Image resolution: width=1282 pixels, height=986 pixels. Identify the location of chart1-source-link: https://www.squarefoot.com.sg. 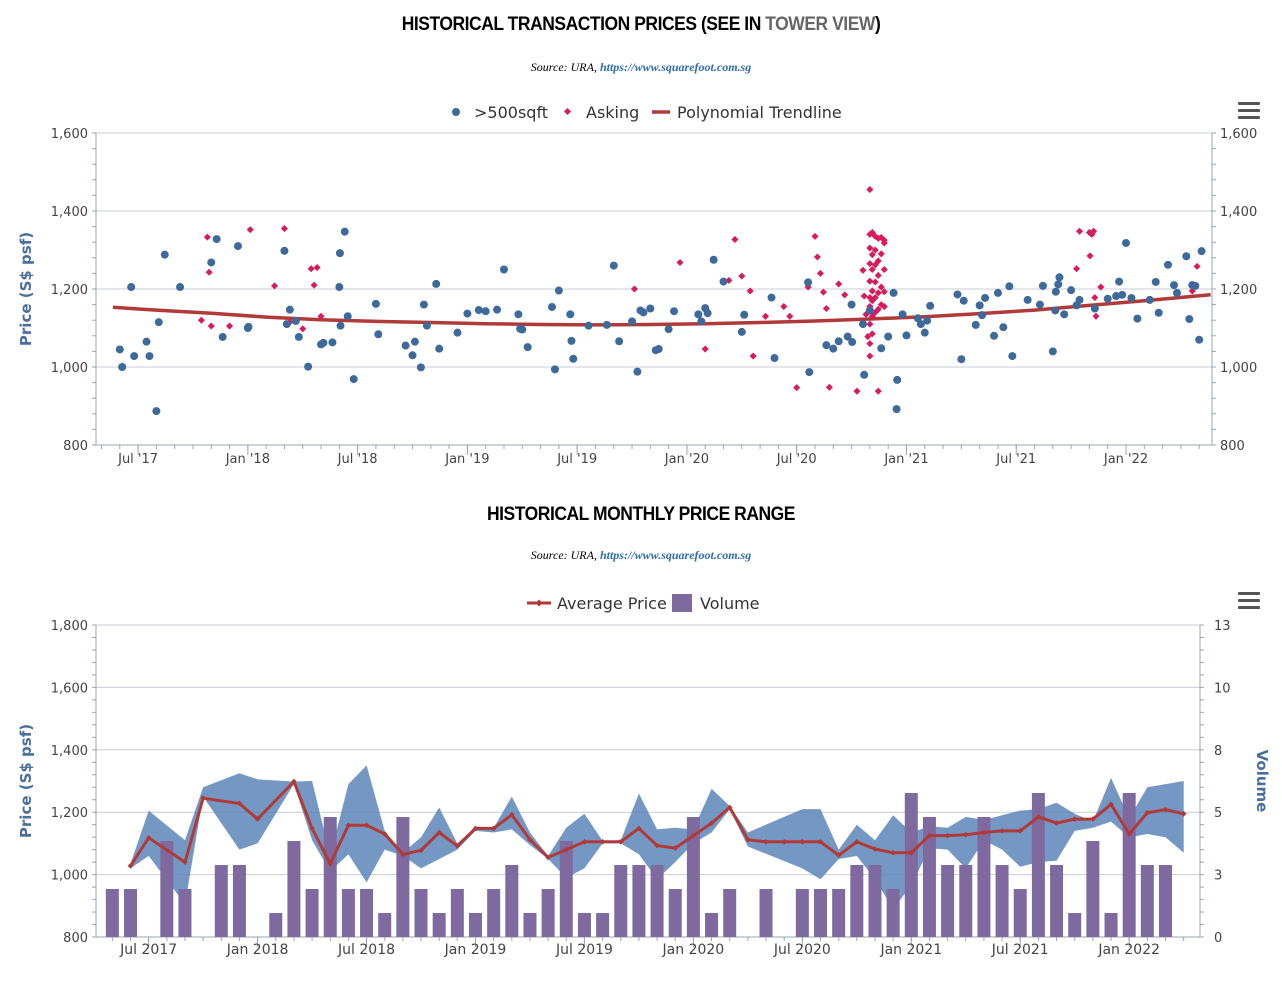
(675, 67).